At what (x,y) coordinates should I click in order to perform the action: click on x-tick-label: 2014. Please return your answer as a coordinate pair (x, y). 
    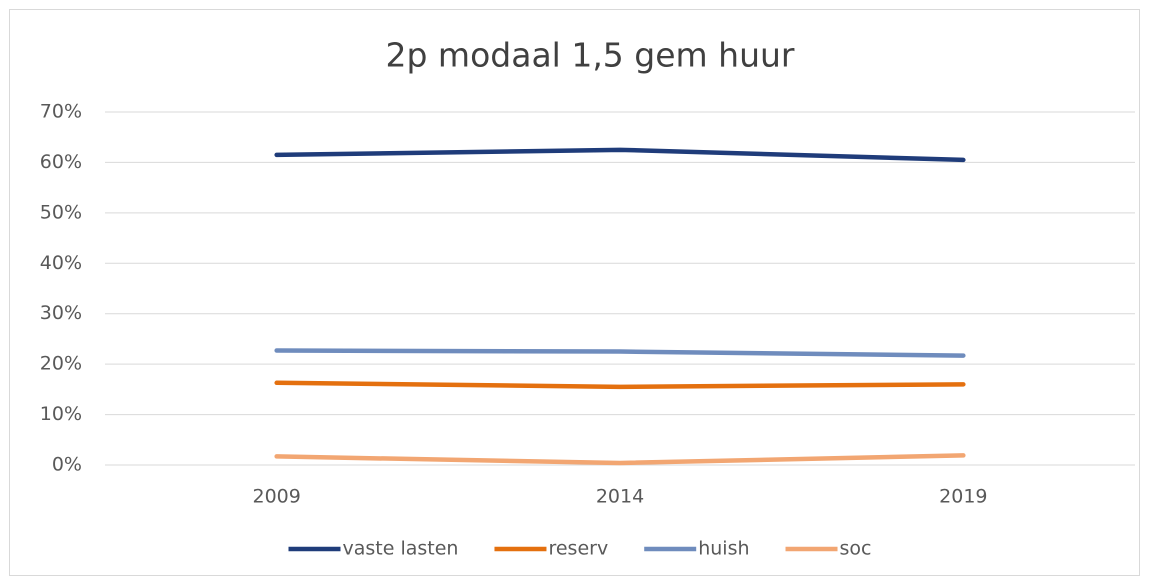
    Looking at the image, I should click on (620, 497).